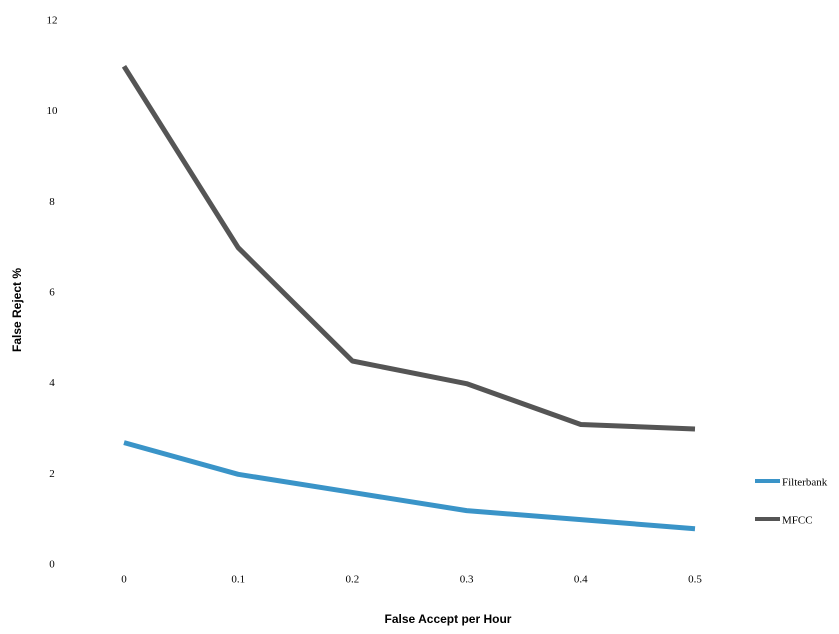  What do you see at coordinates (52, 565) in the screenshot?
I see `y-tick-label: 0` at bounding box center [52, 565].